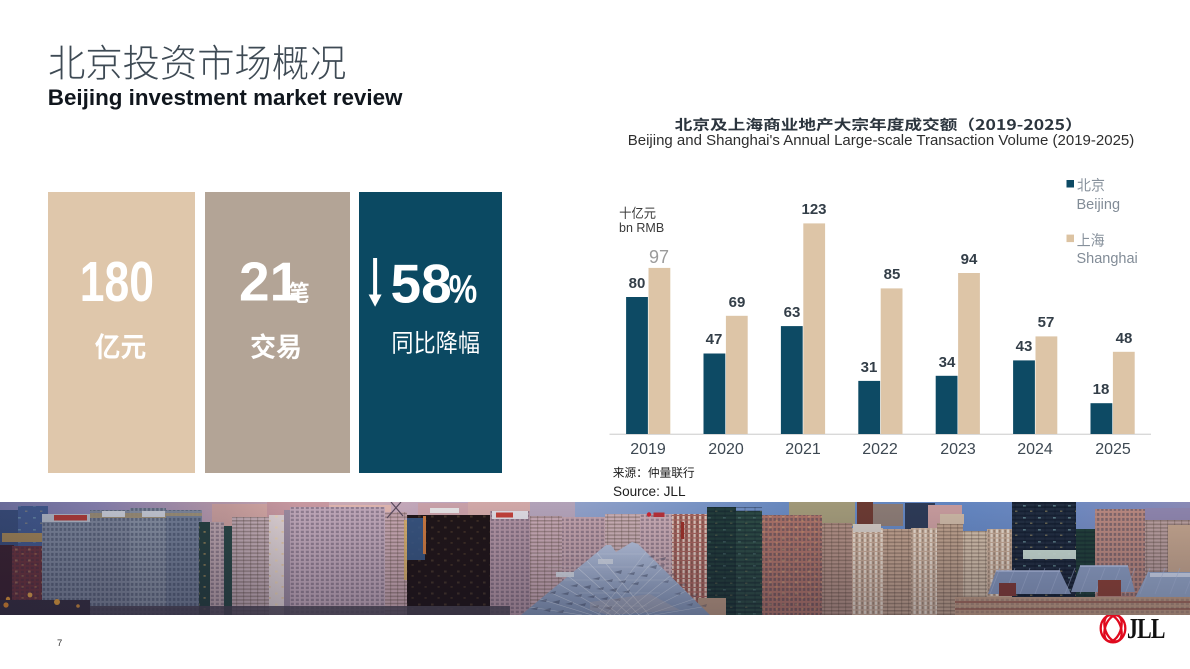  Describe the element at coordinates (421, 284) in the screenshot. I see `svg-text: 58` at that location.